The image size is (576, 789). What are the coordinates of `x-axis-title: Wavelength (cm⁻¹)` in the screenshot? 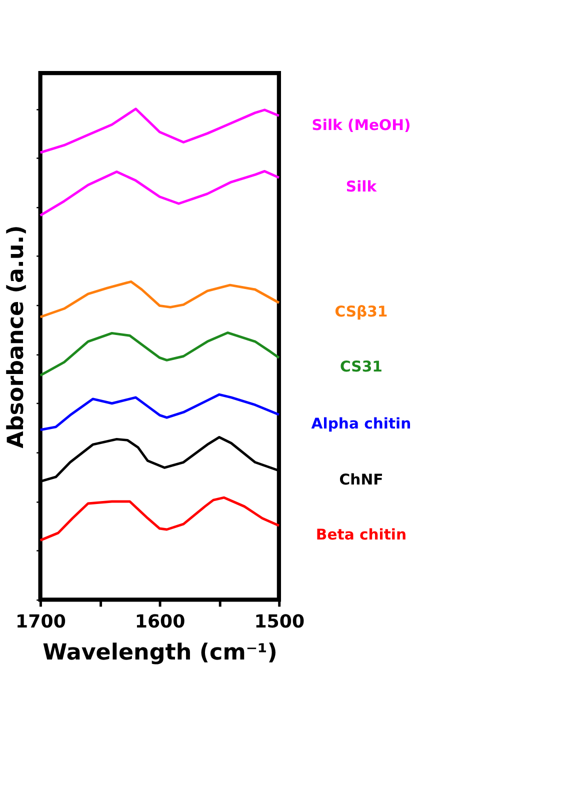 It's located at (160, 652).